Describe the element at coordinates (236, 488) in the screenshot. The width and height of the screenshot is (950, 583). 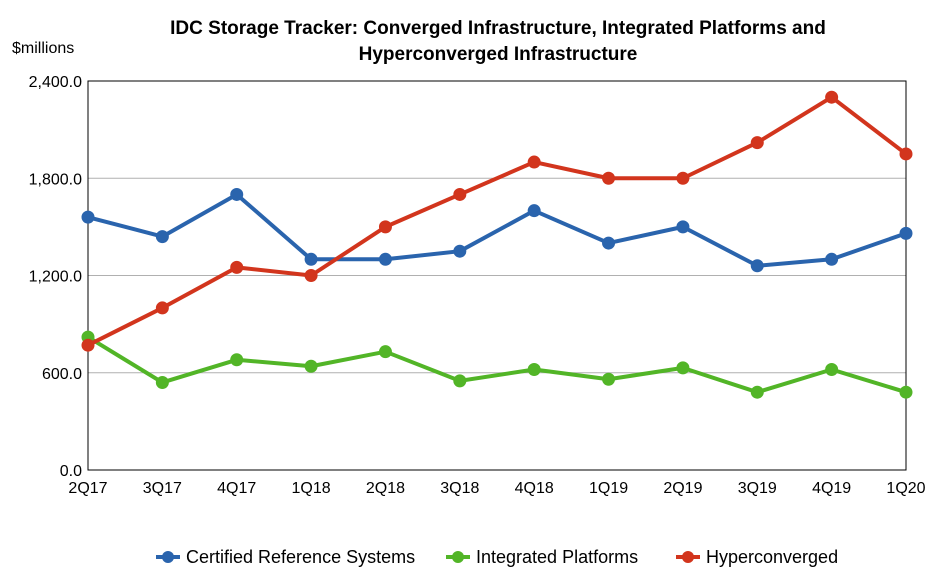
I see `x-tick-label: 4Q17` at that location.